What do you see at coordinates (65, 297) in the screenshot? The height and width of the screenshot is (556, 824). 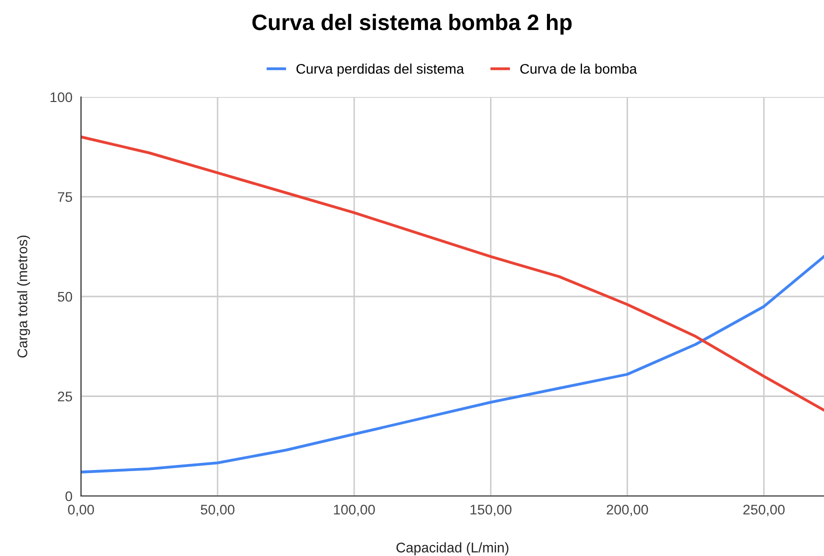 I see `y-tick-label: 50` at bounding box center [65, 297].